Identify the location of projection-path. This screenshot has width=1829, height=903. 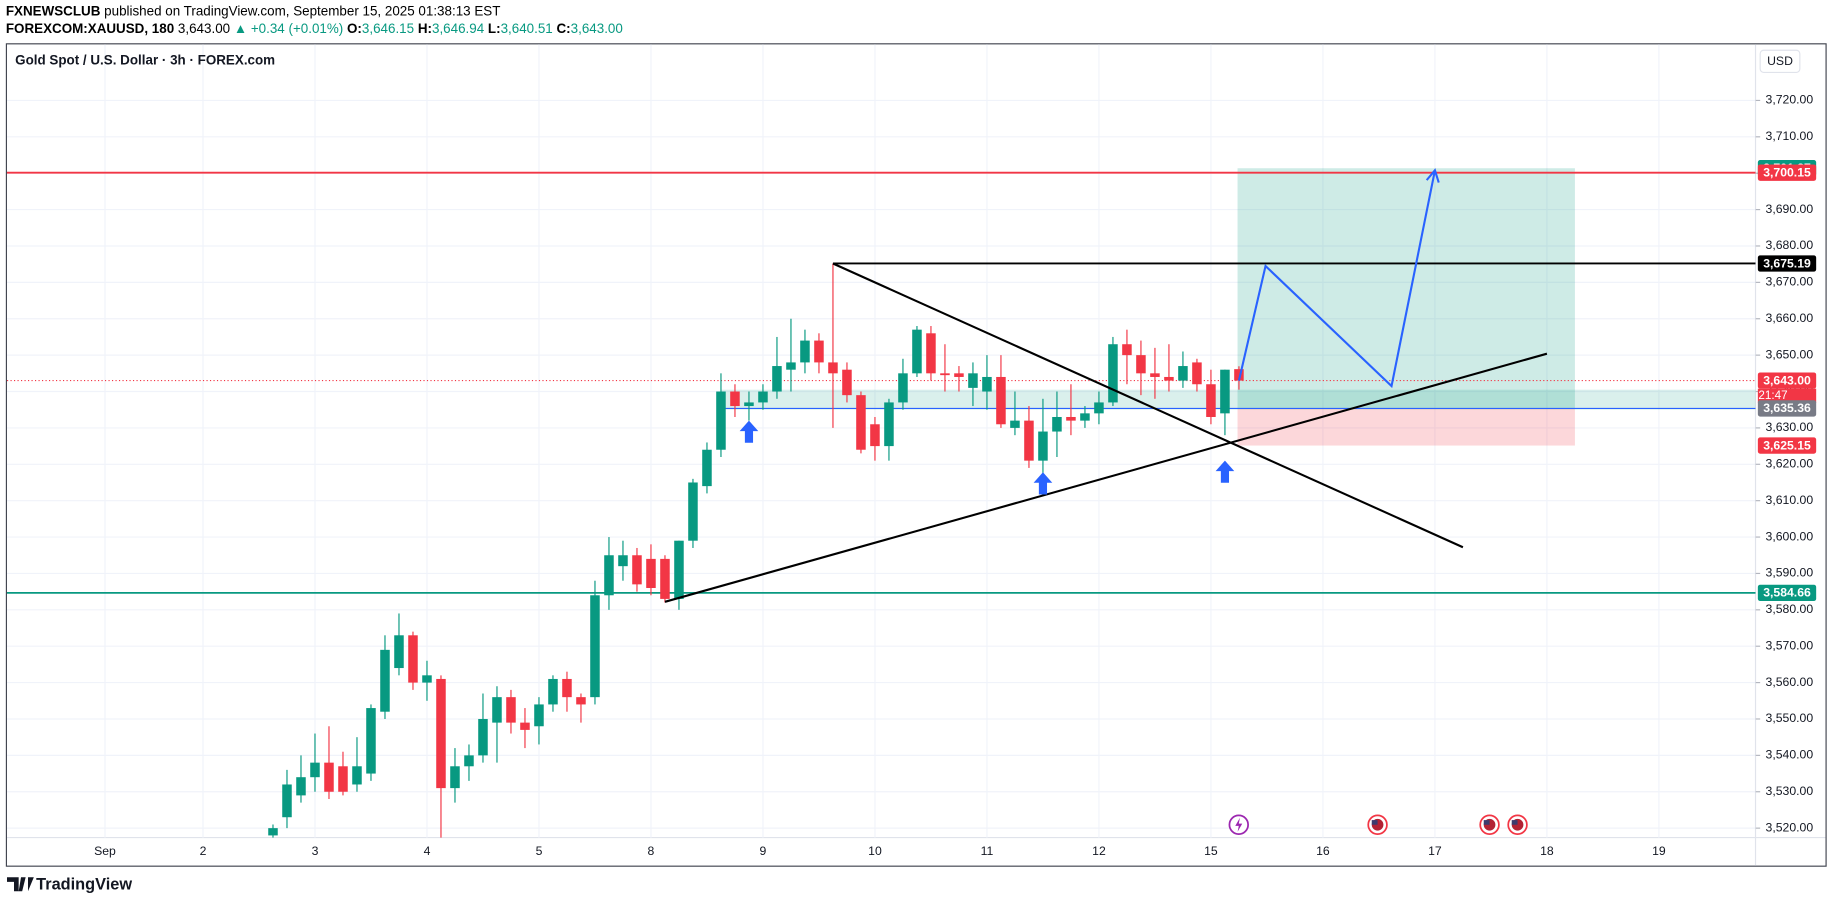
(1336, 279).